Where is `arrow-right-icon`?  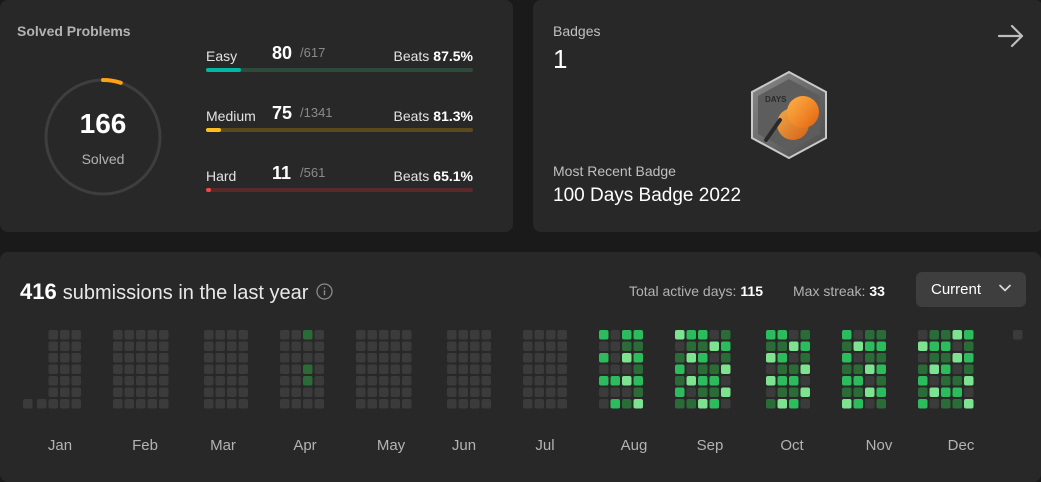 arrow-right-icon is located at coordinates (1011, 36).